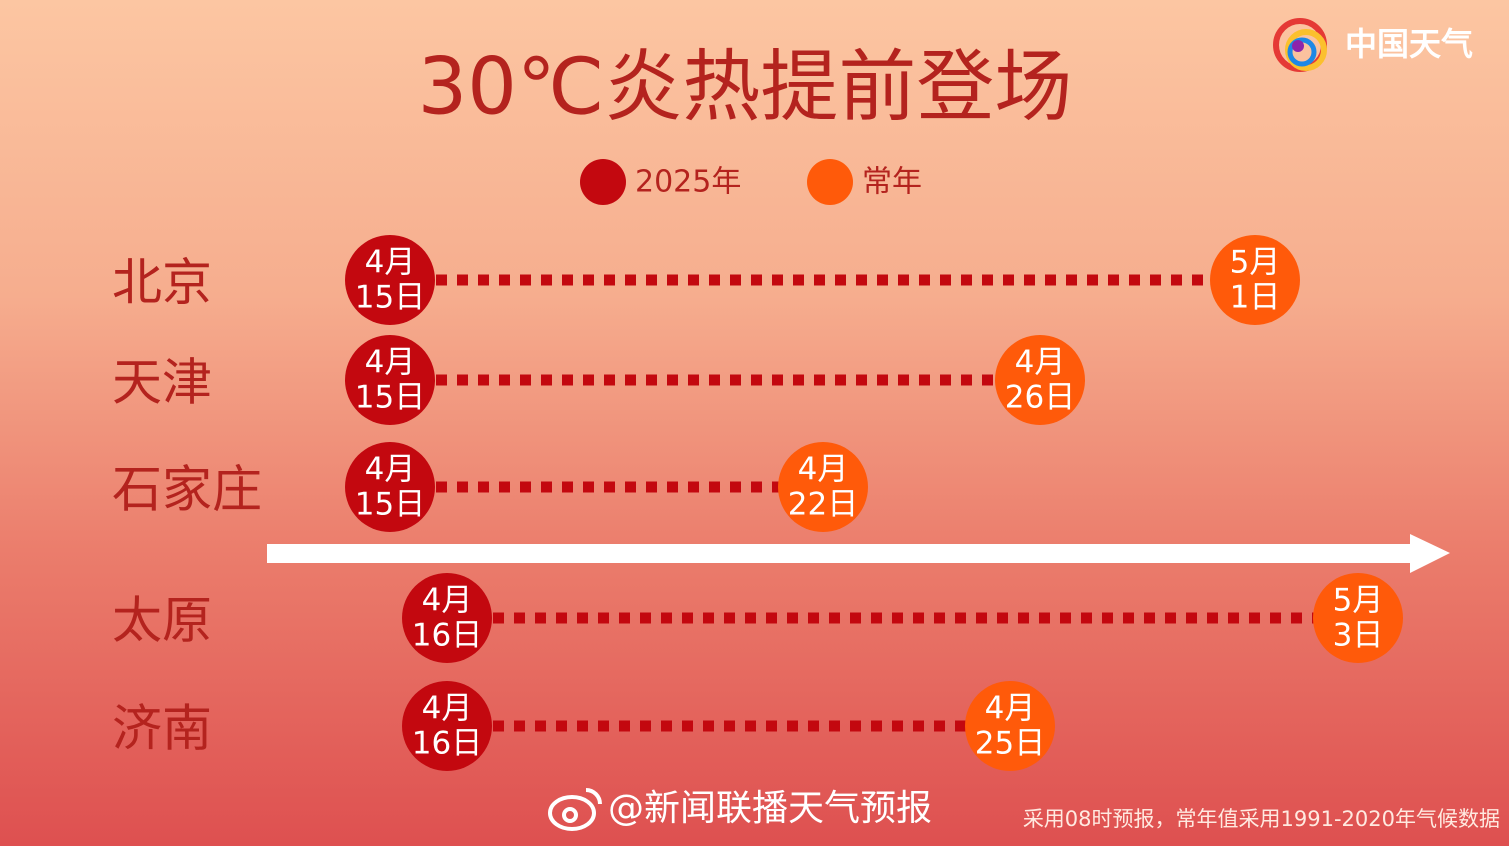 This screenshot has height=846, width=1509. What do you see at coordinates (162, 621) in the screenshot?
I see `city-label: 太原` at bounding box center [162, 621].